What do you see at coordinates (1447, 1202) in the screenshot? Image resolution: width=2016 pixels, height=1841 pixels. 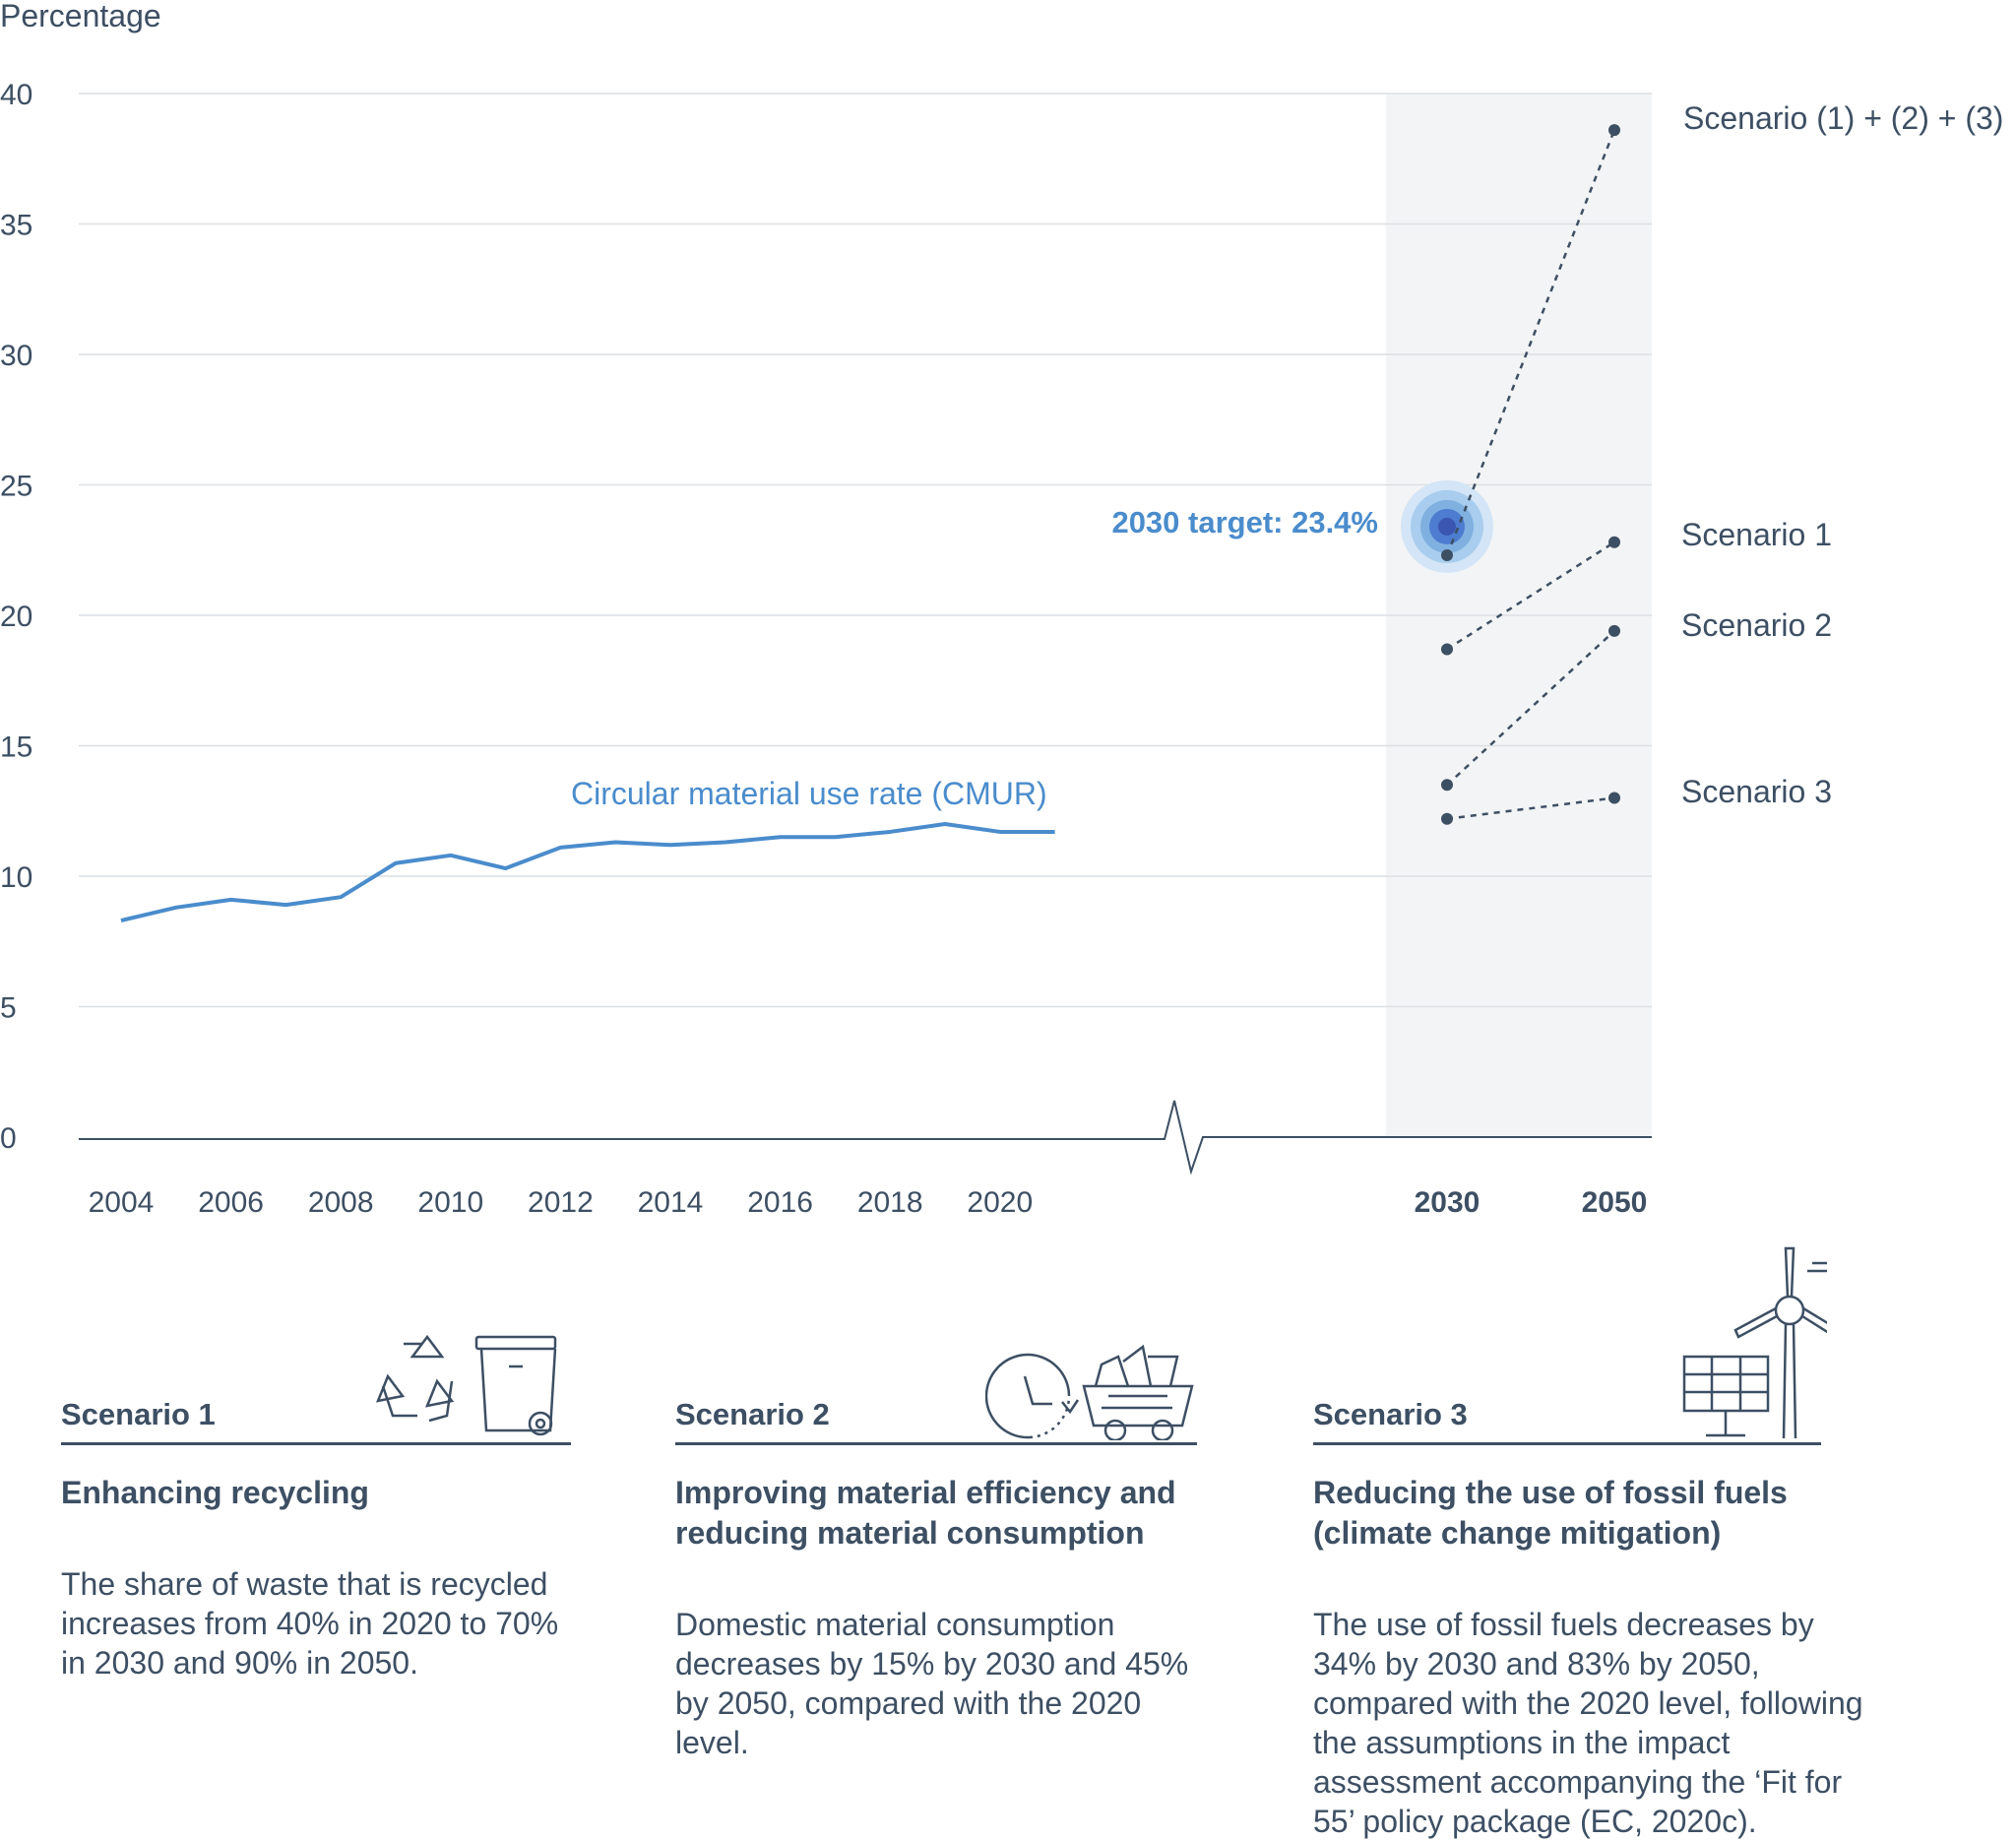 I see `x-tick-label-projection: 2030` at bounding box center [1447, 1202].